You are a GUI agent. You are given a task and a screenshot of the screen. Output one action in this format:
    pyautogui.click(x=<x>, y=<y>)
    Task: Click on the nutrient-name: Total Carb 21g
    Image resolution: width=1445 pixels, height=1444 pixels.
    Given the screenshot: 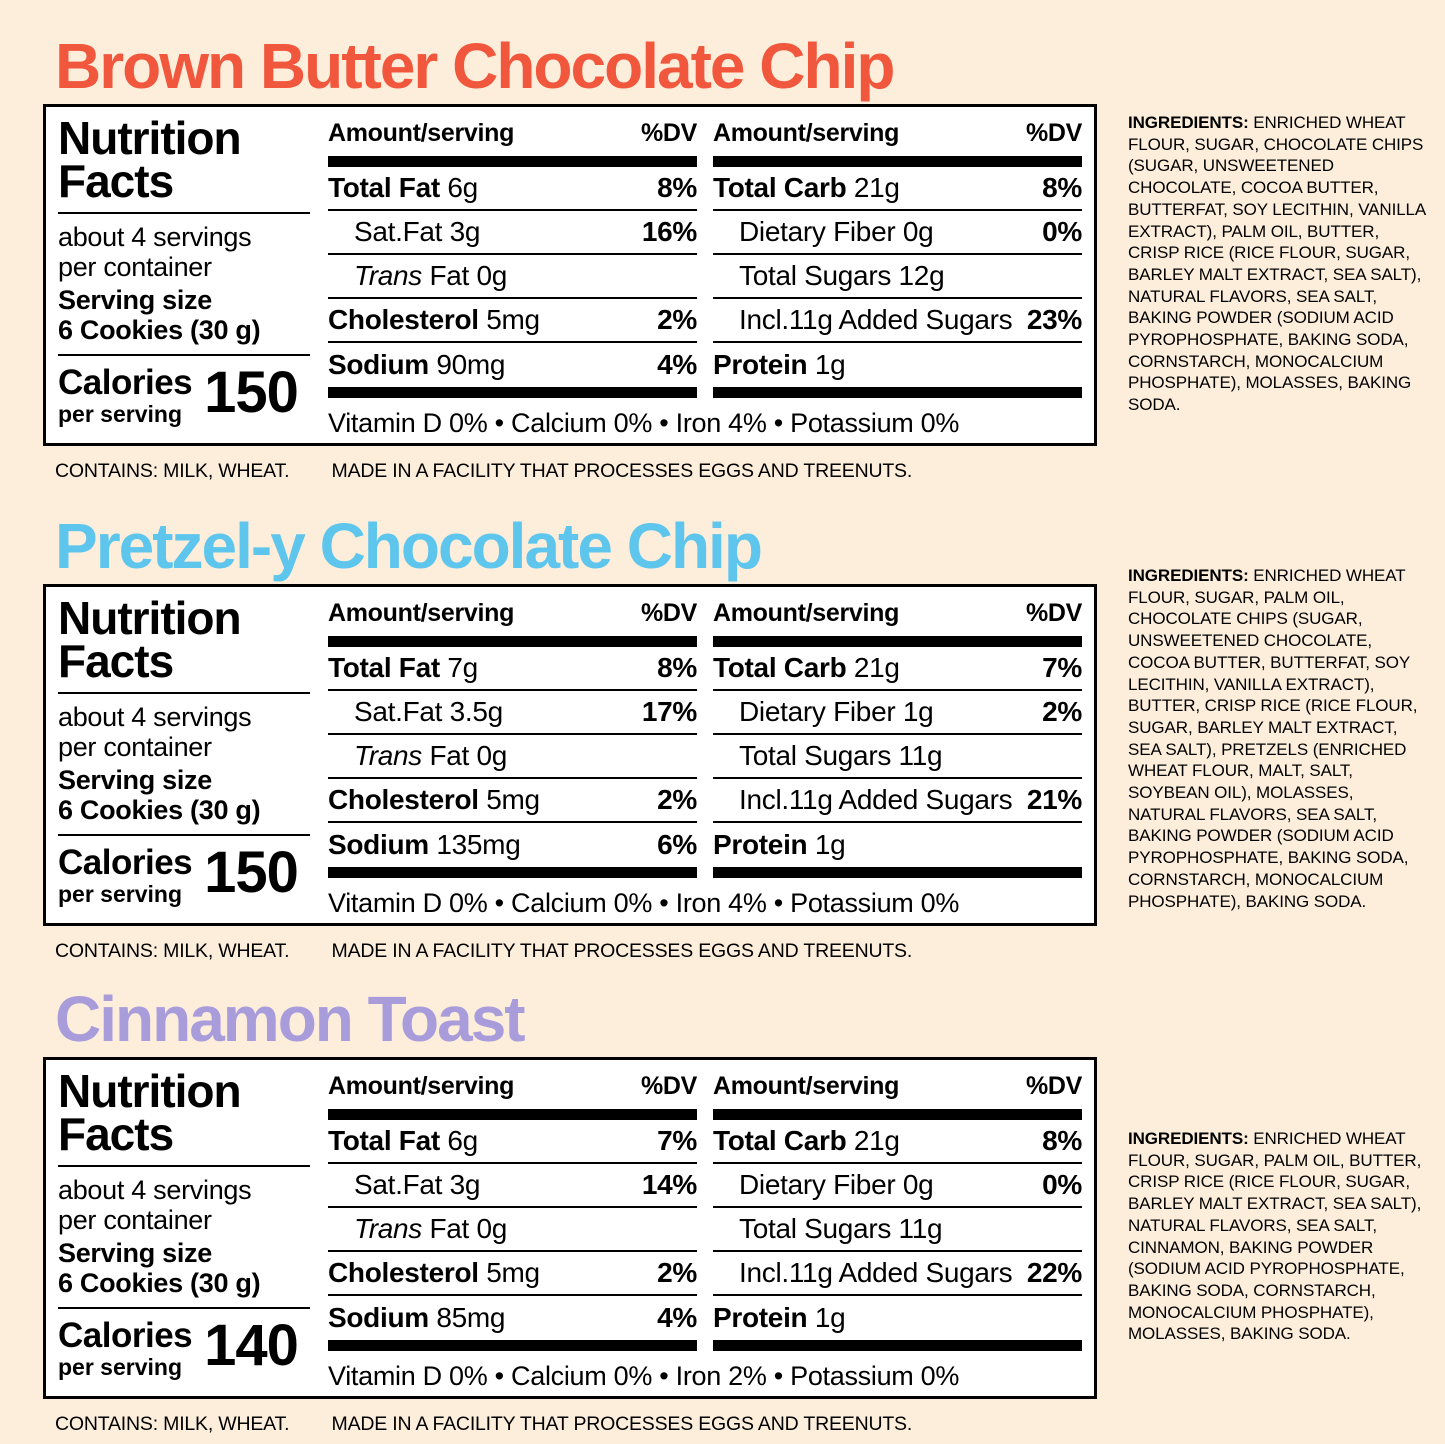 What is the action you would take?
    pyautogui.click(x=806, y=668)
    